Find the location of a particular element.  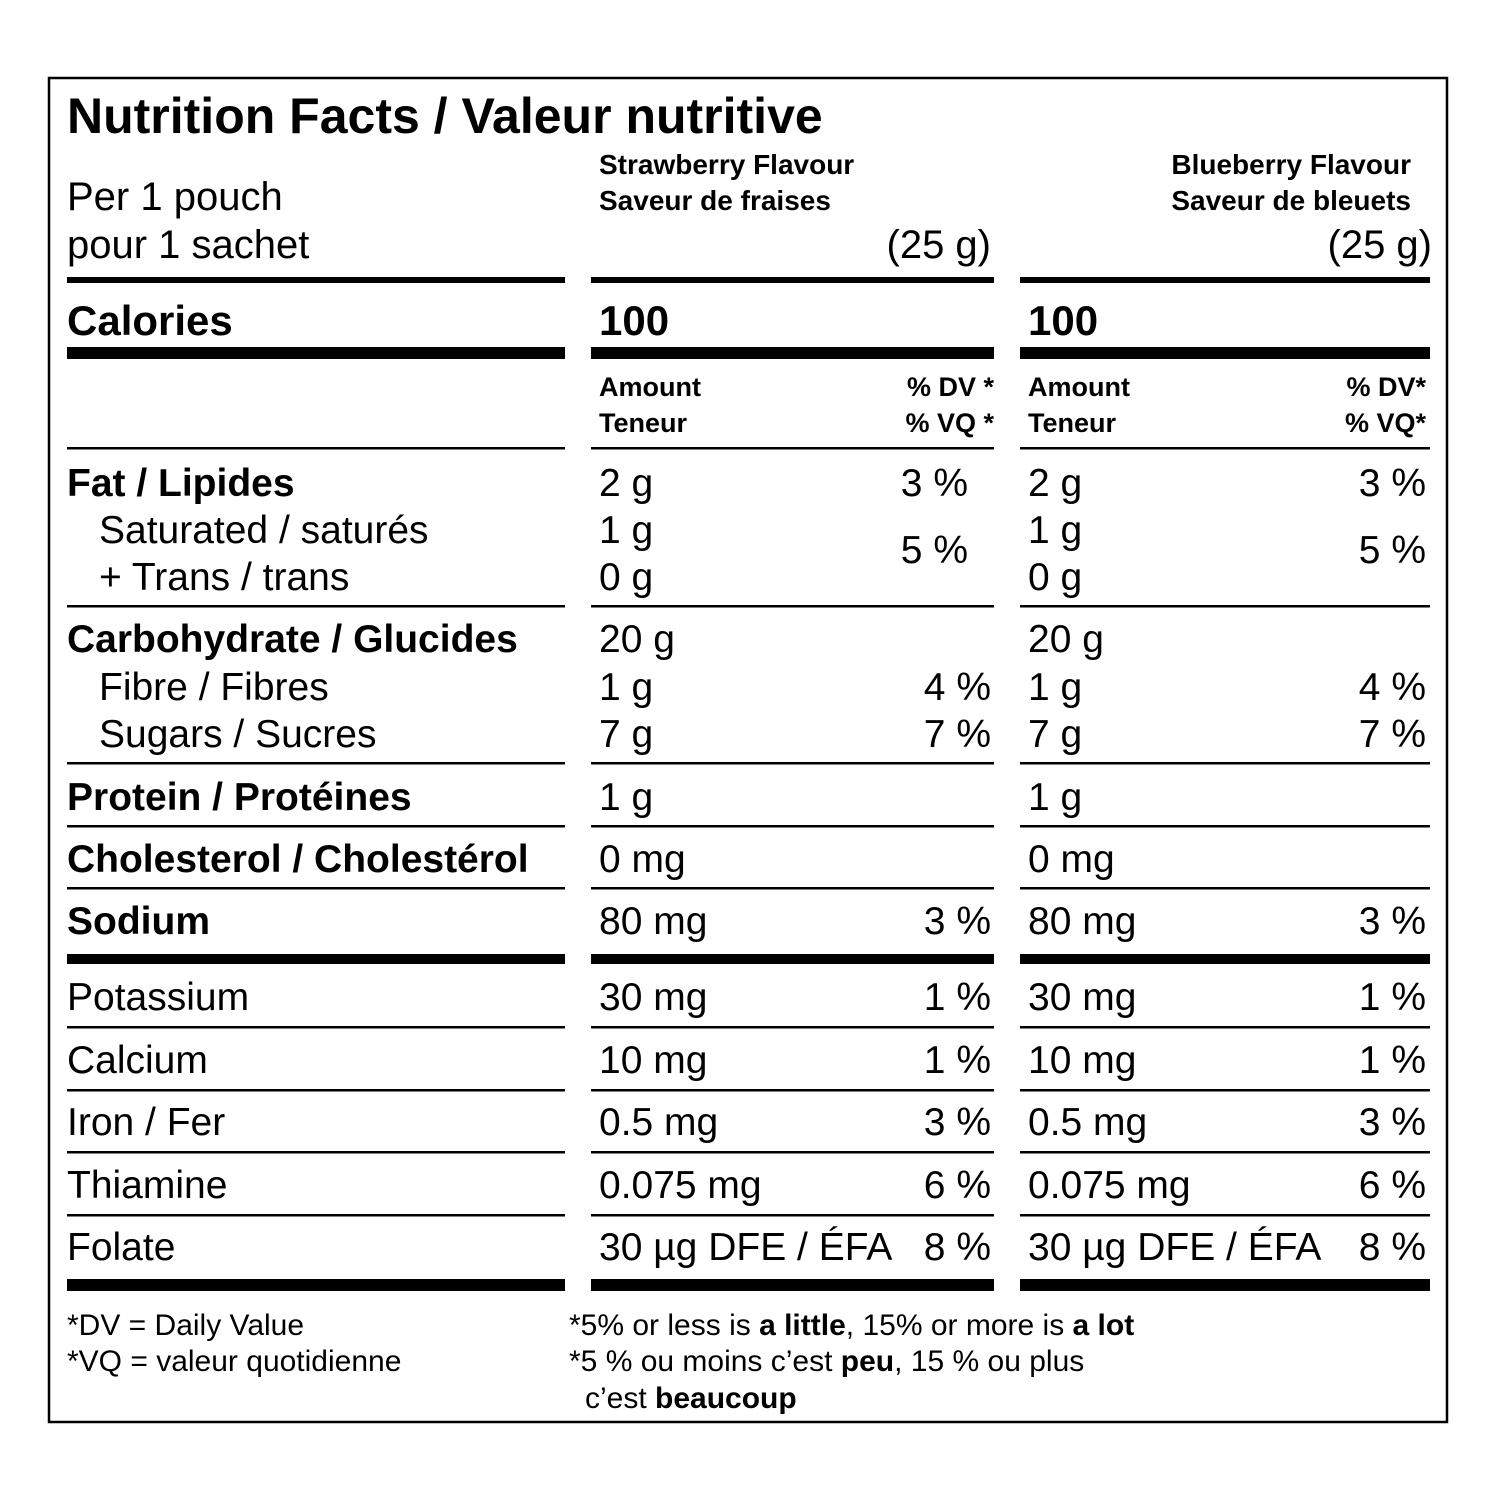

amount: 0.075 mg is located at coordinates (1109, 1185).